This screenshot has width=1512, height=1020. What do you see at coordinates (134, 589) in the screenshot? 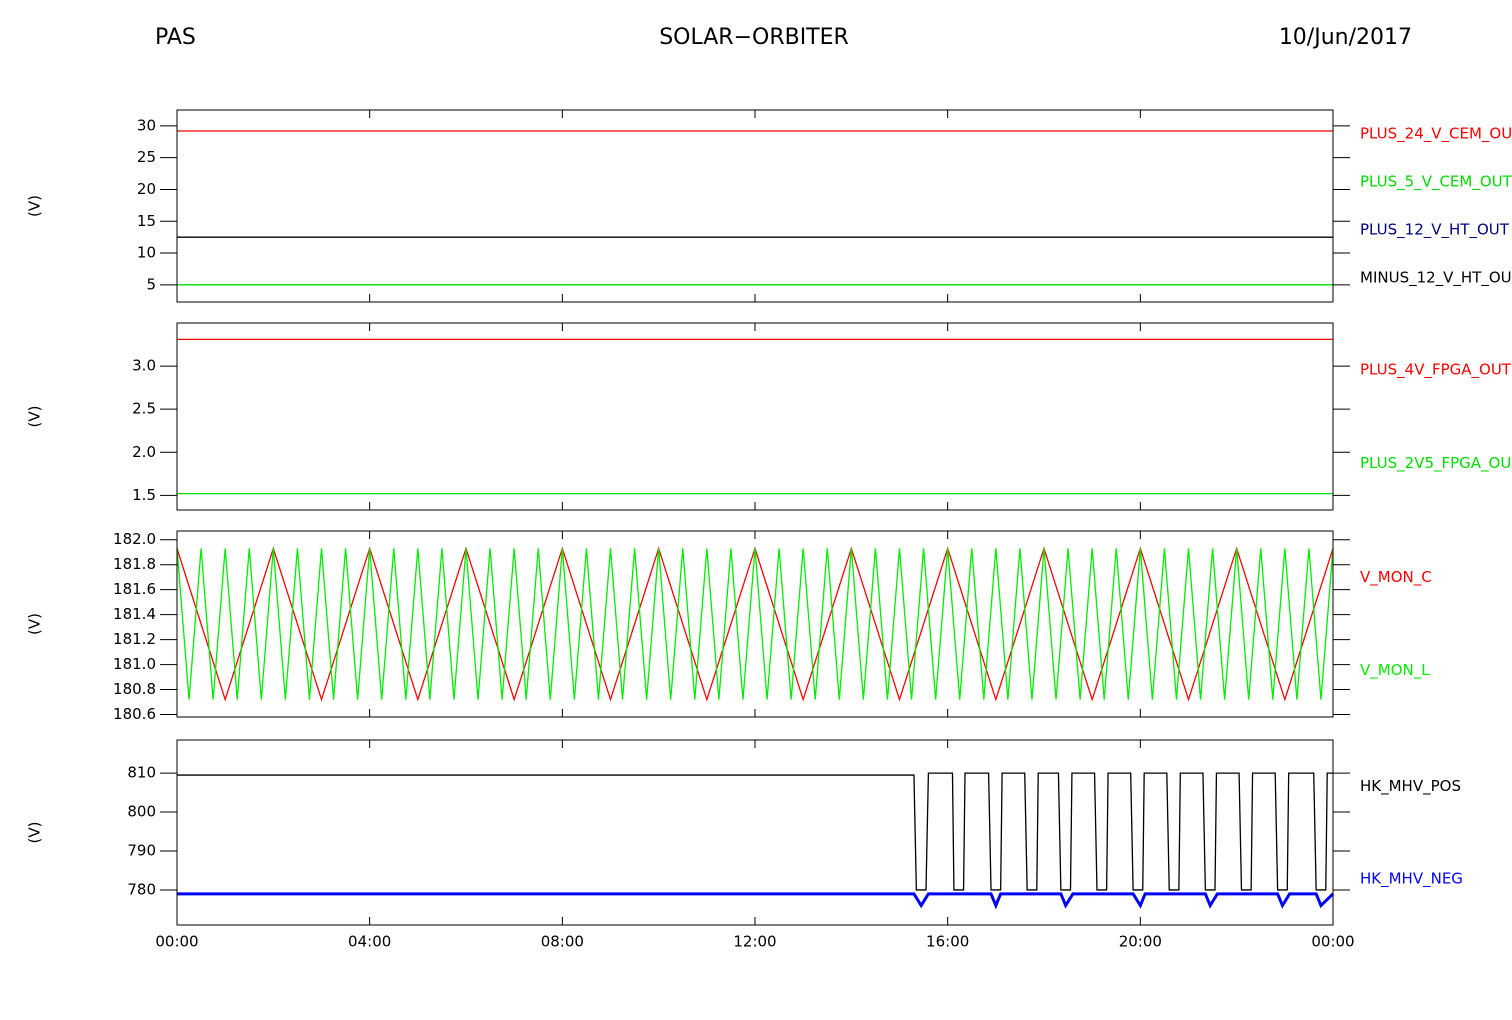
I see `y-tick-label: 181.6` at bounding box center [134, 589].